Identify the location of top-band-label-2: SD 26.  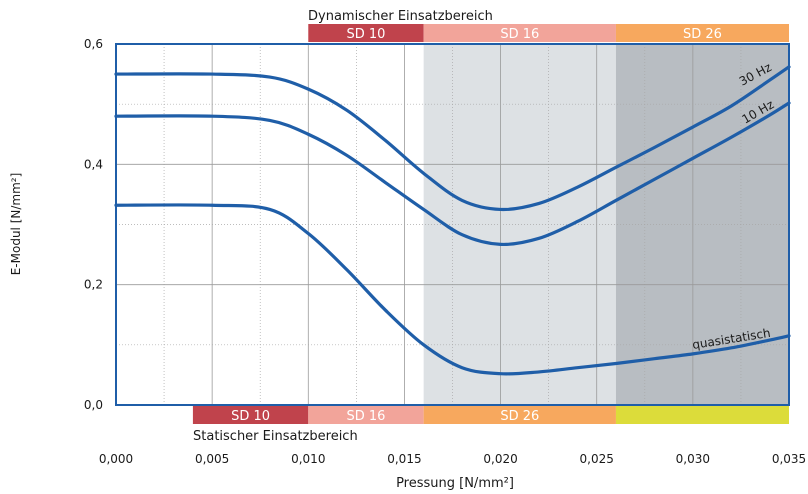
(702, 34).